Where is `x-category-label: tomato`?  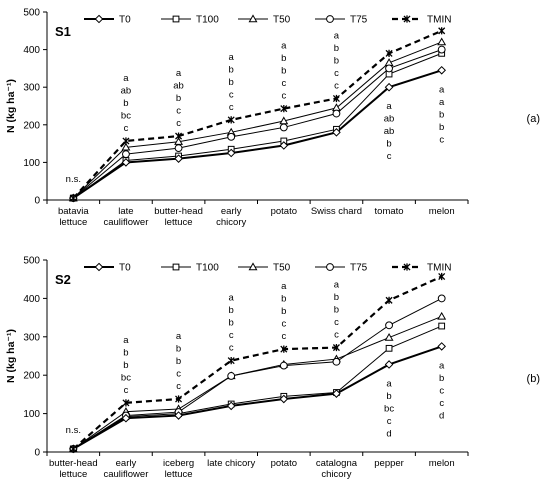
x-category-label: tomato is located at coordinates (389, 211).